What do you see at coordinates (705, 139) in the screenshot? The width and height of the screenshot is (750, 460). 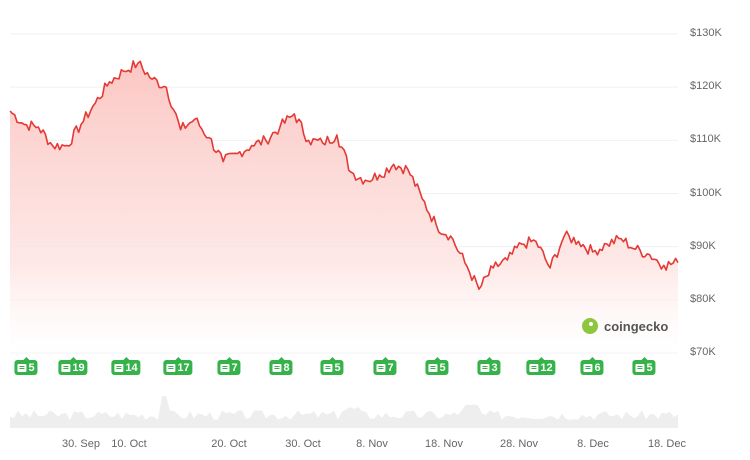 I see `y-tick-label: $110K` at bounding box center [705, 139].